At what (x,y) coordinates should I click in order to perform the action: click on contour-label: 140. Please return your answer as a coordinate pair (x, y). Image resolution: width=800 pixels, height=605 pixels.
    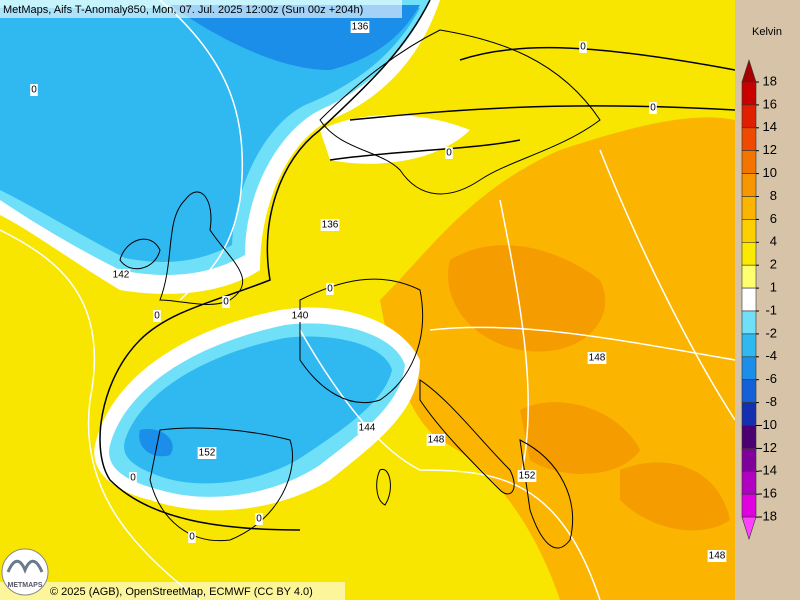
    Looking at the image, I should click on (300, 316).